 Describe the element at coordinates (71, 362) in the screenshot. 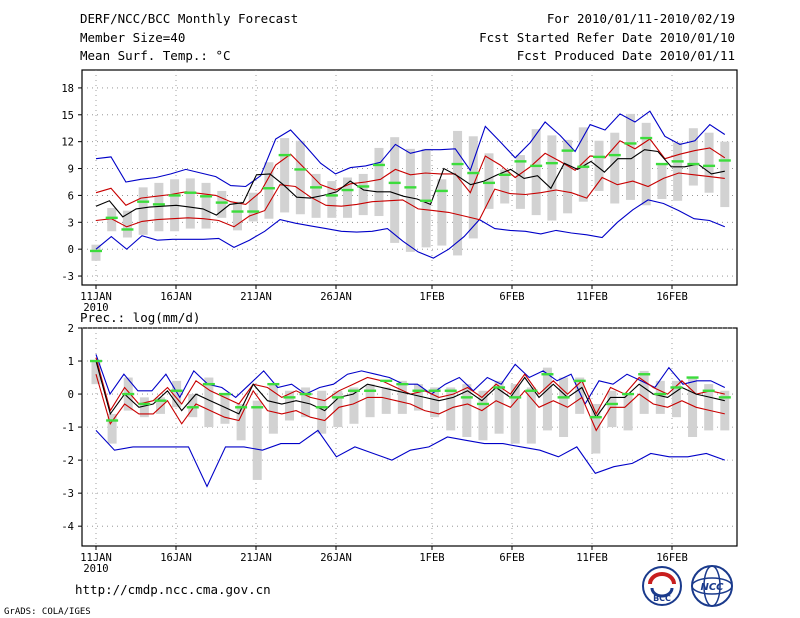

I see `y-tick-label: 1` at that location.